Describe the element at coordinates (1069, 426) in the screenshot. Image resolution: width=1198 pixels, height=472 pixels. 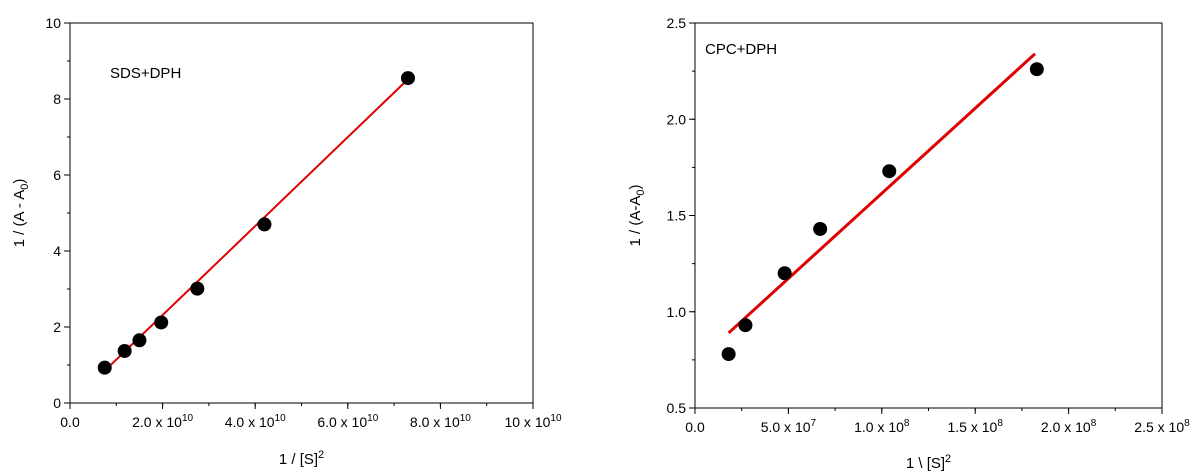
I see `x-tick-label: 2.0 x 10⁸` at that location.